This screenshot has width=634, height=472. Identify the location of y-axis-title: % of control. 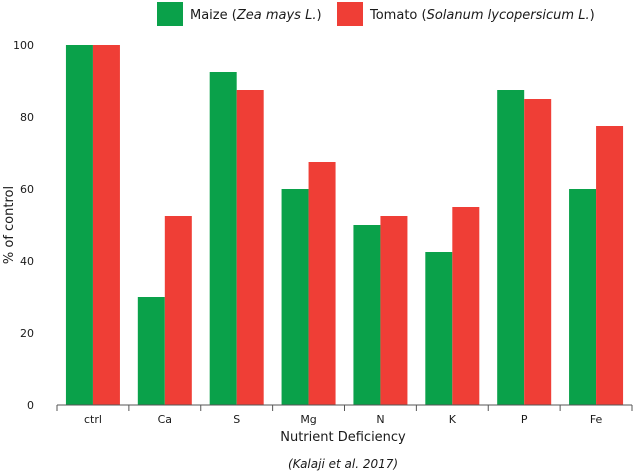
(9, 225).